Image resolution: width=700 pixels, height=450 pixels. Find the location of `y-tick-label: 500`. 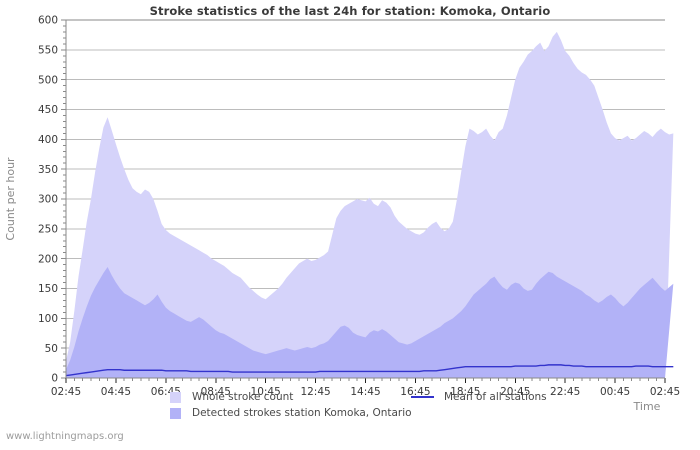

y-tick-label: 500 is located at coordinates (48, 80).